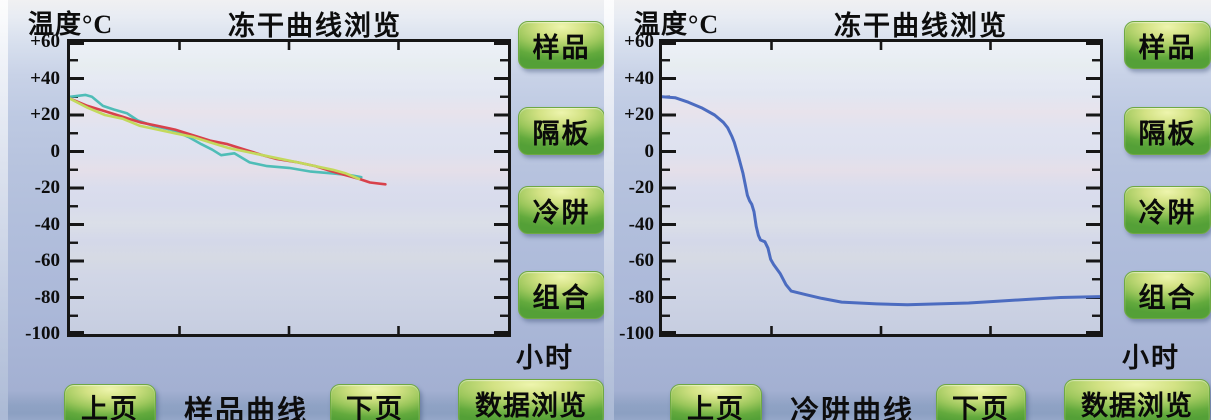 The width and height of the screenshot is (1211, 420). I want to click on sample-curve-yellowgreen, so click(215, 139).